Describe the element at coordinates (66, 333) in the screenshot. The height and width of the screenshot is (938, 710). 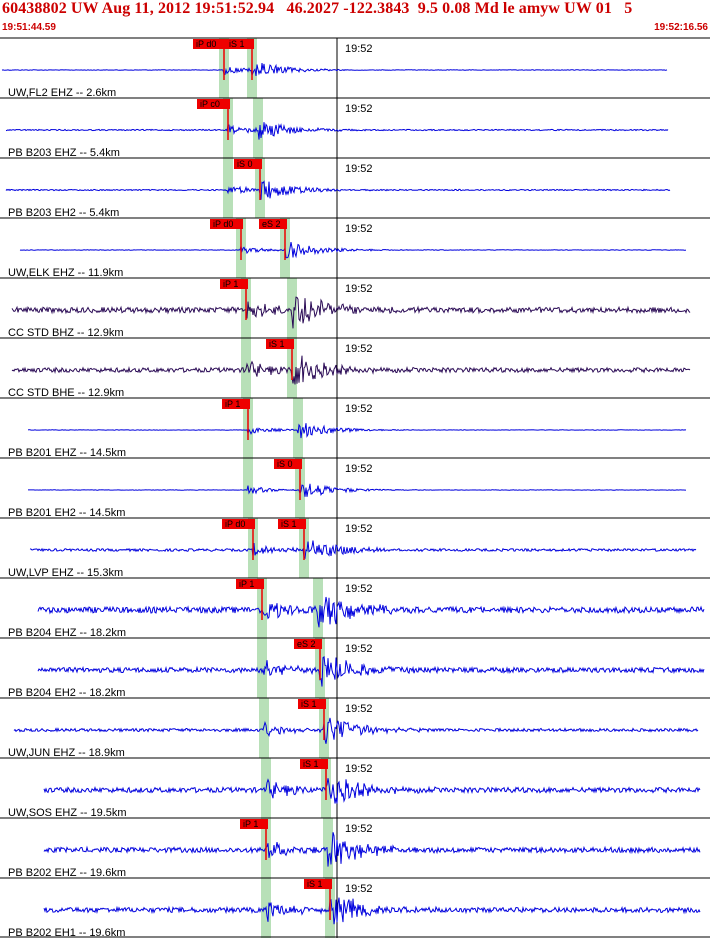
I see `station-label: CC STD BHZ -- 12.9km` at that location.